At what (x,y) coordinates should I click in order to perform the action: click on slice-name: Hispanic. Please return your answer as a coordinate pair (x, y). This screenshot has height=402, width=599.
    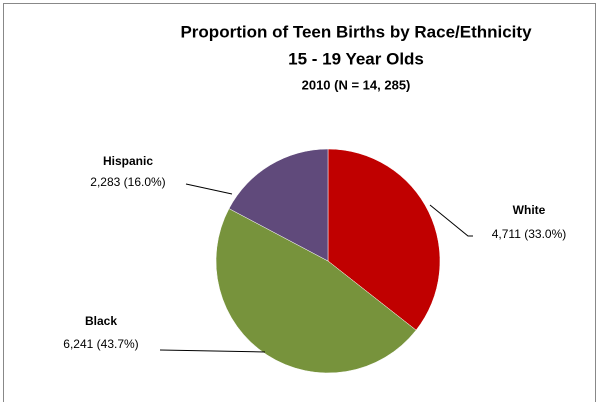
    Looking at the image, I should click on (128, 161).